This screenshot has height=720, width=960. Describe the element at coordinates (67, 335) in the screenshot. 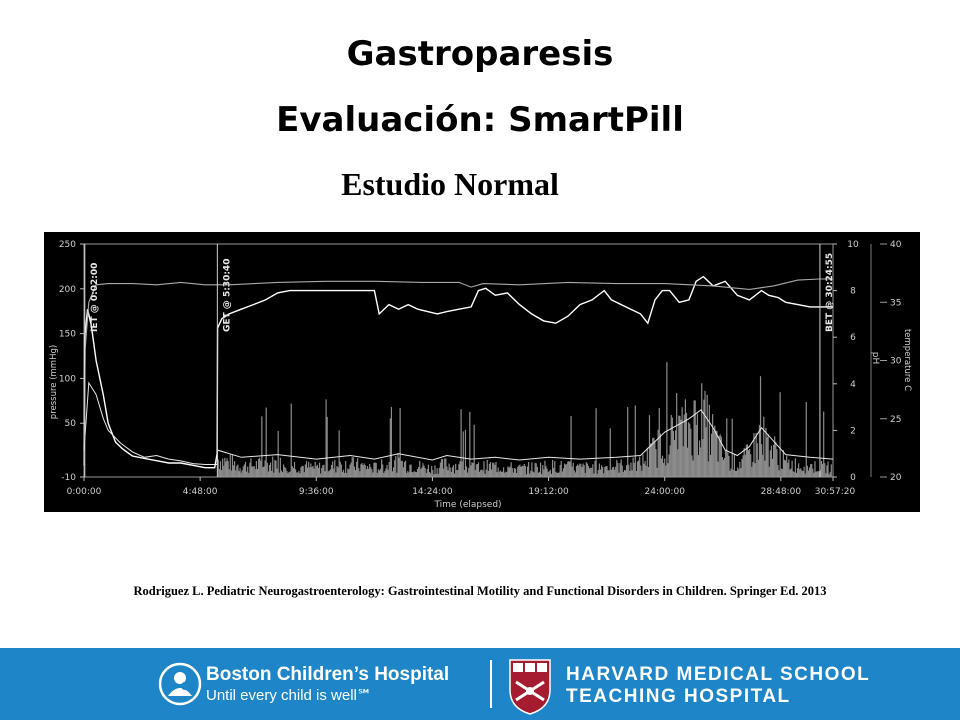

I see `pressure-tick-label: 150` at that location.